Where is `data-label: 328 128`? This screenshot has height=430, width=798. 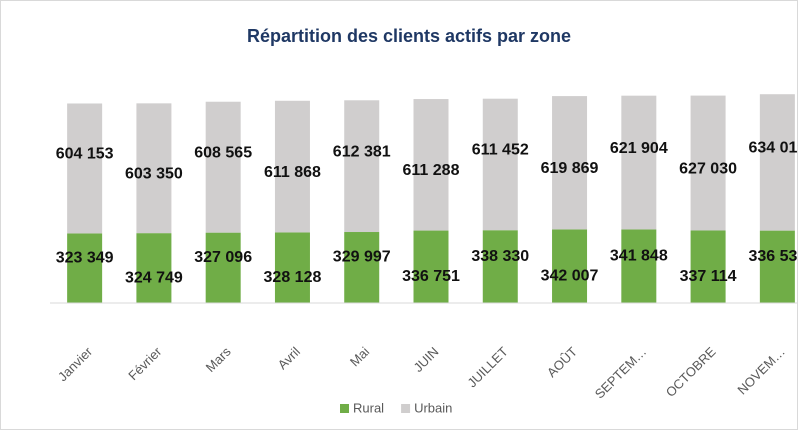 data-label: 328 128 is located at coordinates (293, 277).